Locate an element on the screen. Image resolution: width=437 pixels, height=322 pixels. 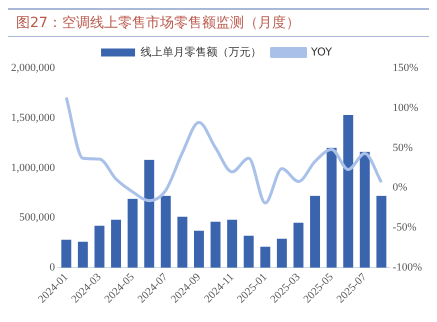
y-tick-label: 2,000,000 is located at coordinates (33, 68).